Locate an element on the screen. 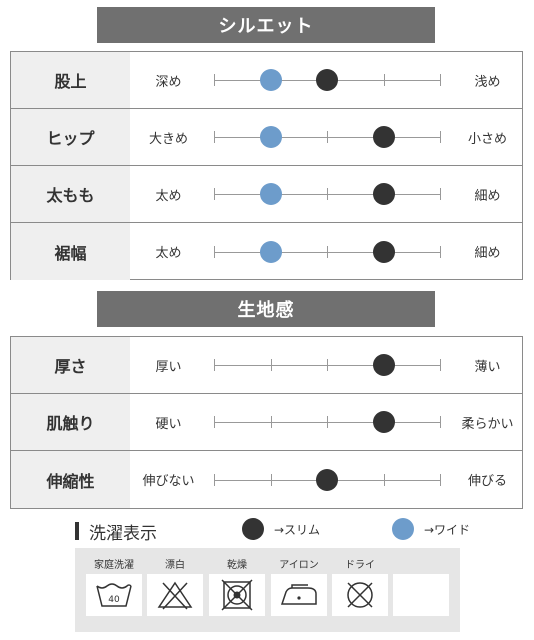  silhouette-row-thigh: 太もも 太め 細め is located at coordinates (266, 194).